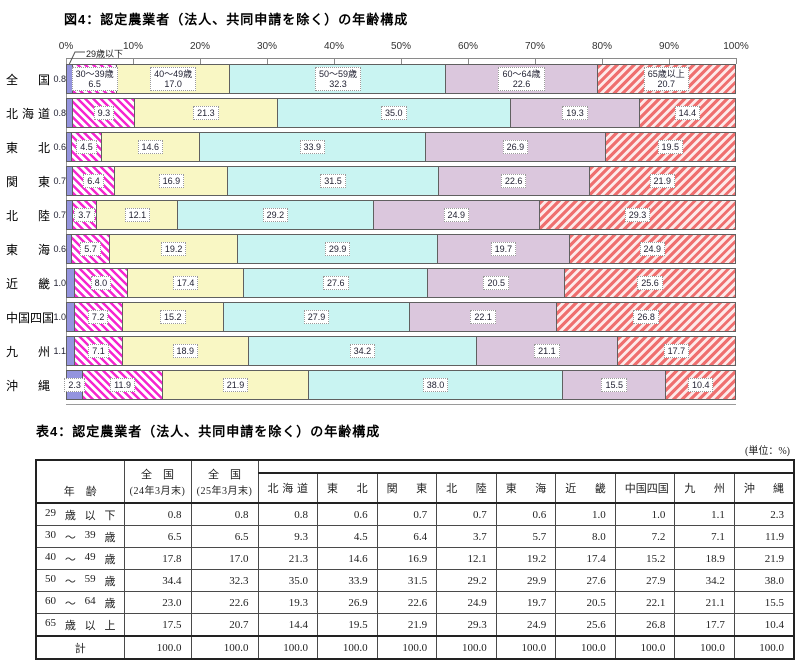  Describe the element at coordinates (521, 79) in the screenshot. I see `segment-value-label: 60～64歳 22.6` at that location.